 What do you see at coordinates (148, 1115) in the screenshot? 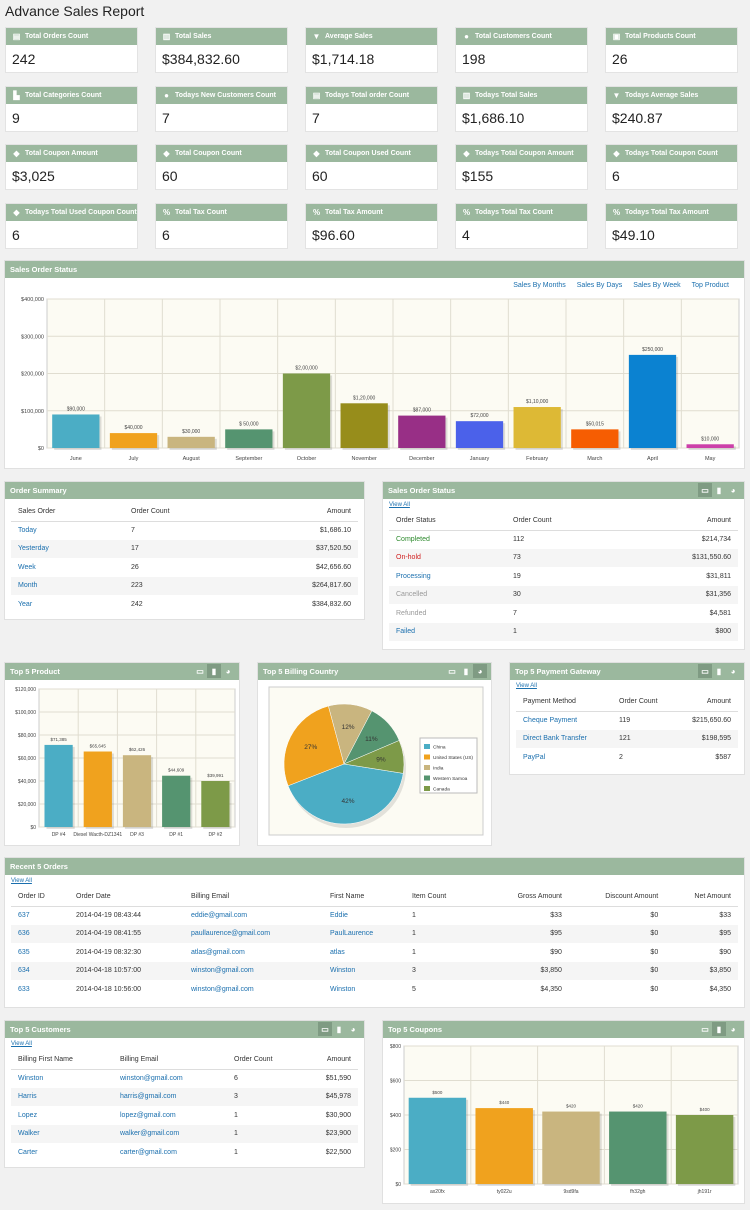
I see `table-cell: lopez@gmail.com` at bounding box center [148, 1115].